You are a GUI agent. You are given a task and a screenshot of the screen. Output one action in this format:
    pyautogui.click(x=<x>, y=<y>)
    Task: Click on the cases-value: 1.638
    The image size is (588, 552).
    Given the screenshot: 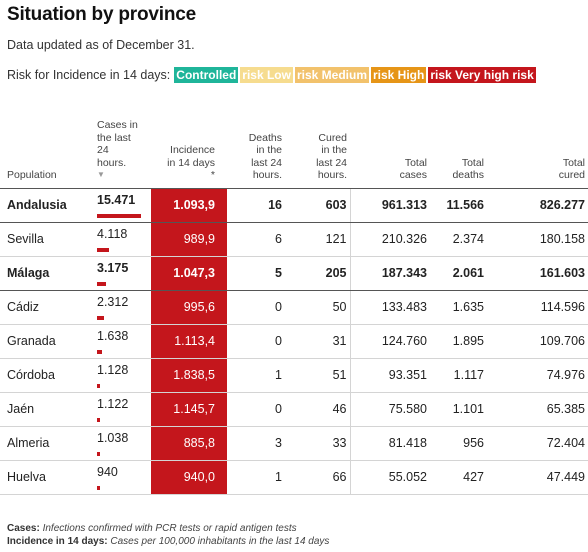 What is the action you would take?
    pyautogui.click(x=113, y=335)
    